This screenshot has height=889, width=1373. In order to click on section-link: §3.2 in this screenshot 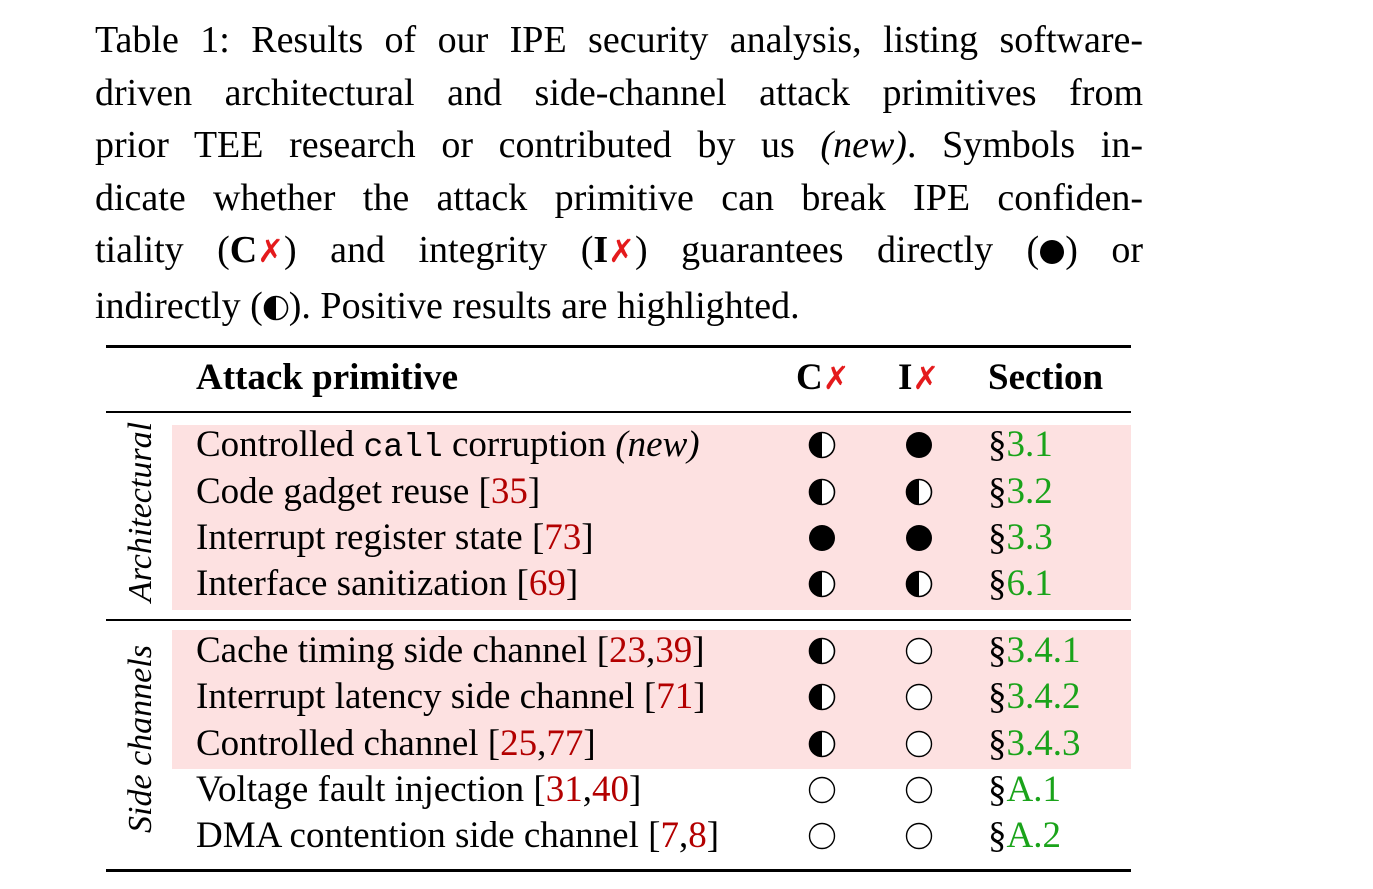, I will do `click(1020, 491)`.